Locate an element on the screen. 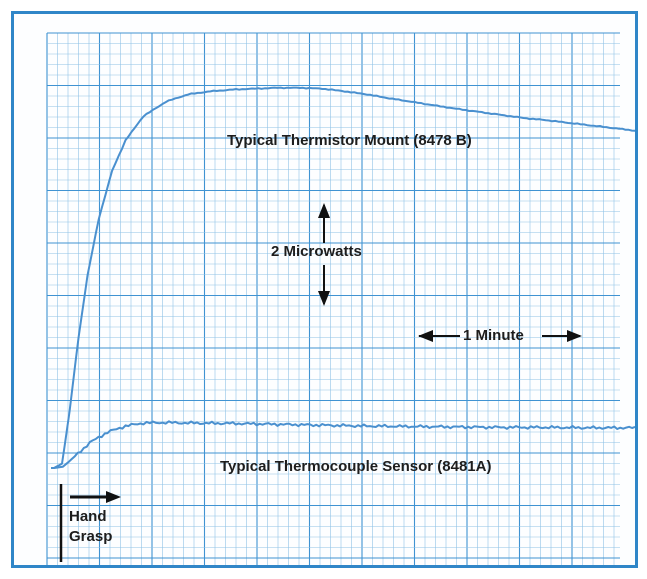 This screenshot has width=647, height=579. thermistor-series-label: Typical Thermistor Mount (8478 B) is located at coordinates (349, 140).